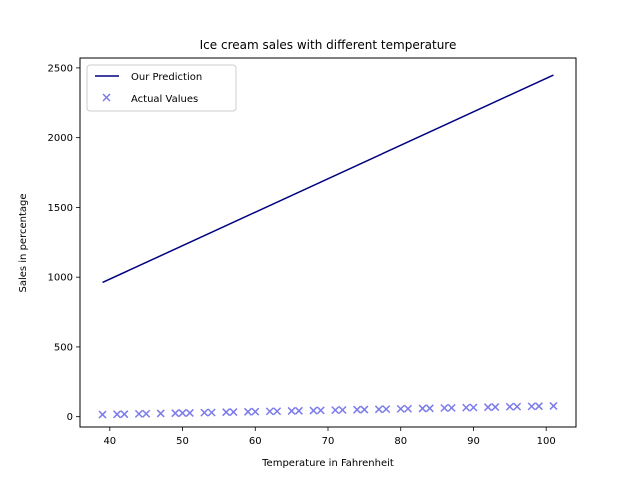 The width and height of the screenshot is (640, 480). Describe the element at coordinates (23, 242) in the screenshot. I see `y-axis-label: Sales in percentage` at that location.